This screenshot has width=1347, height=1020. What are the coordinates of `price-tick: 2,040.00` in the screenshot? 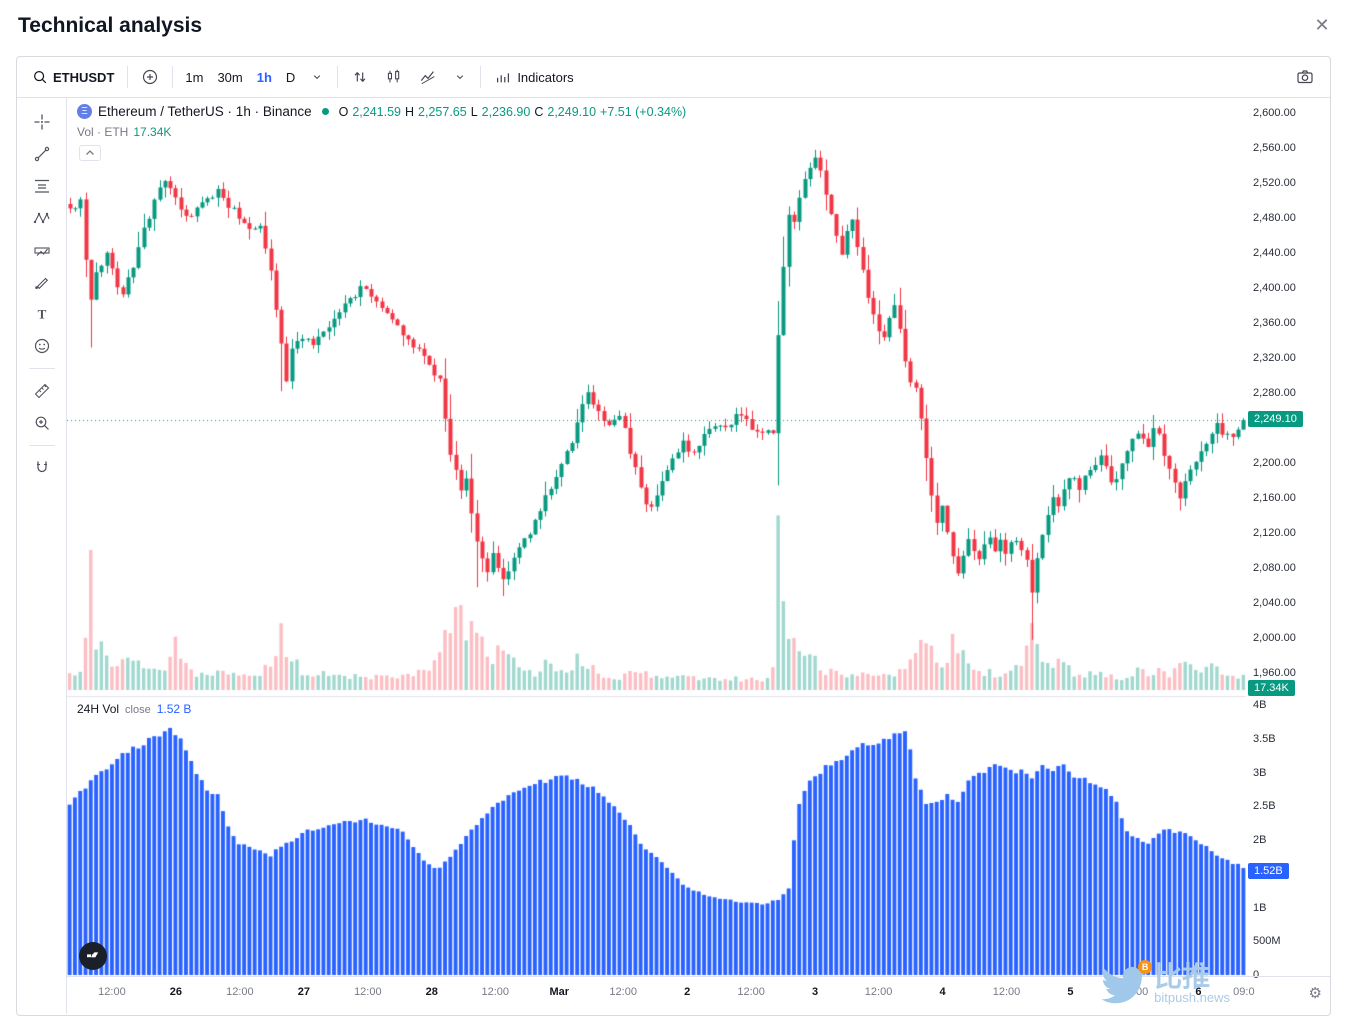 It's located at (1274, 603).